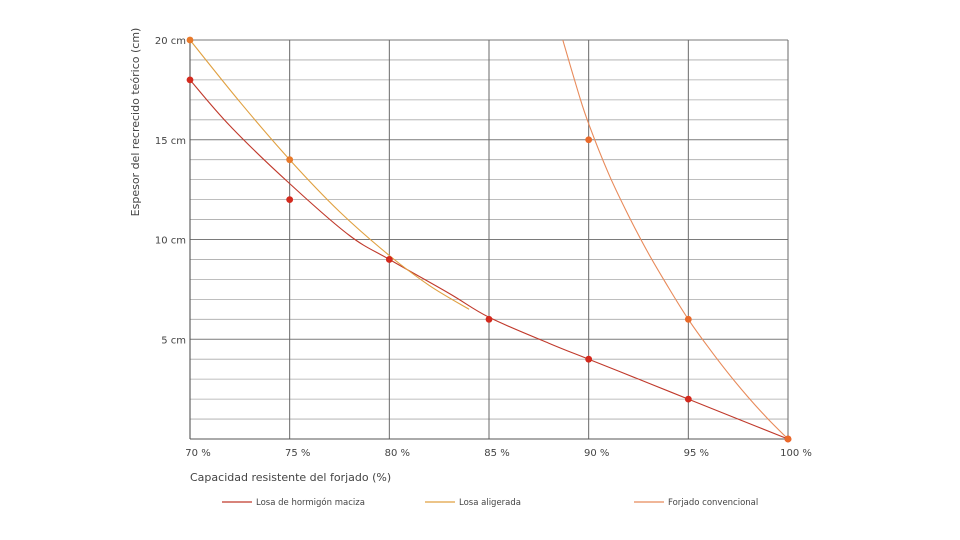 This screenshot has height=540, width=960. Describe the element at coordinates (496, 453) in the screenshot. I see `x-tick-label: 85 %` at that location.